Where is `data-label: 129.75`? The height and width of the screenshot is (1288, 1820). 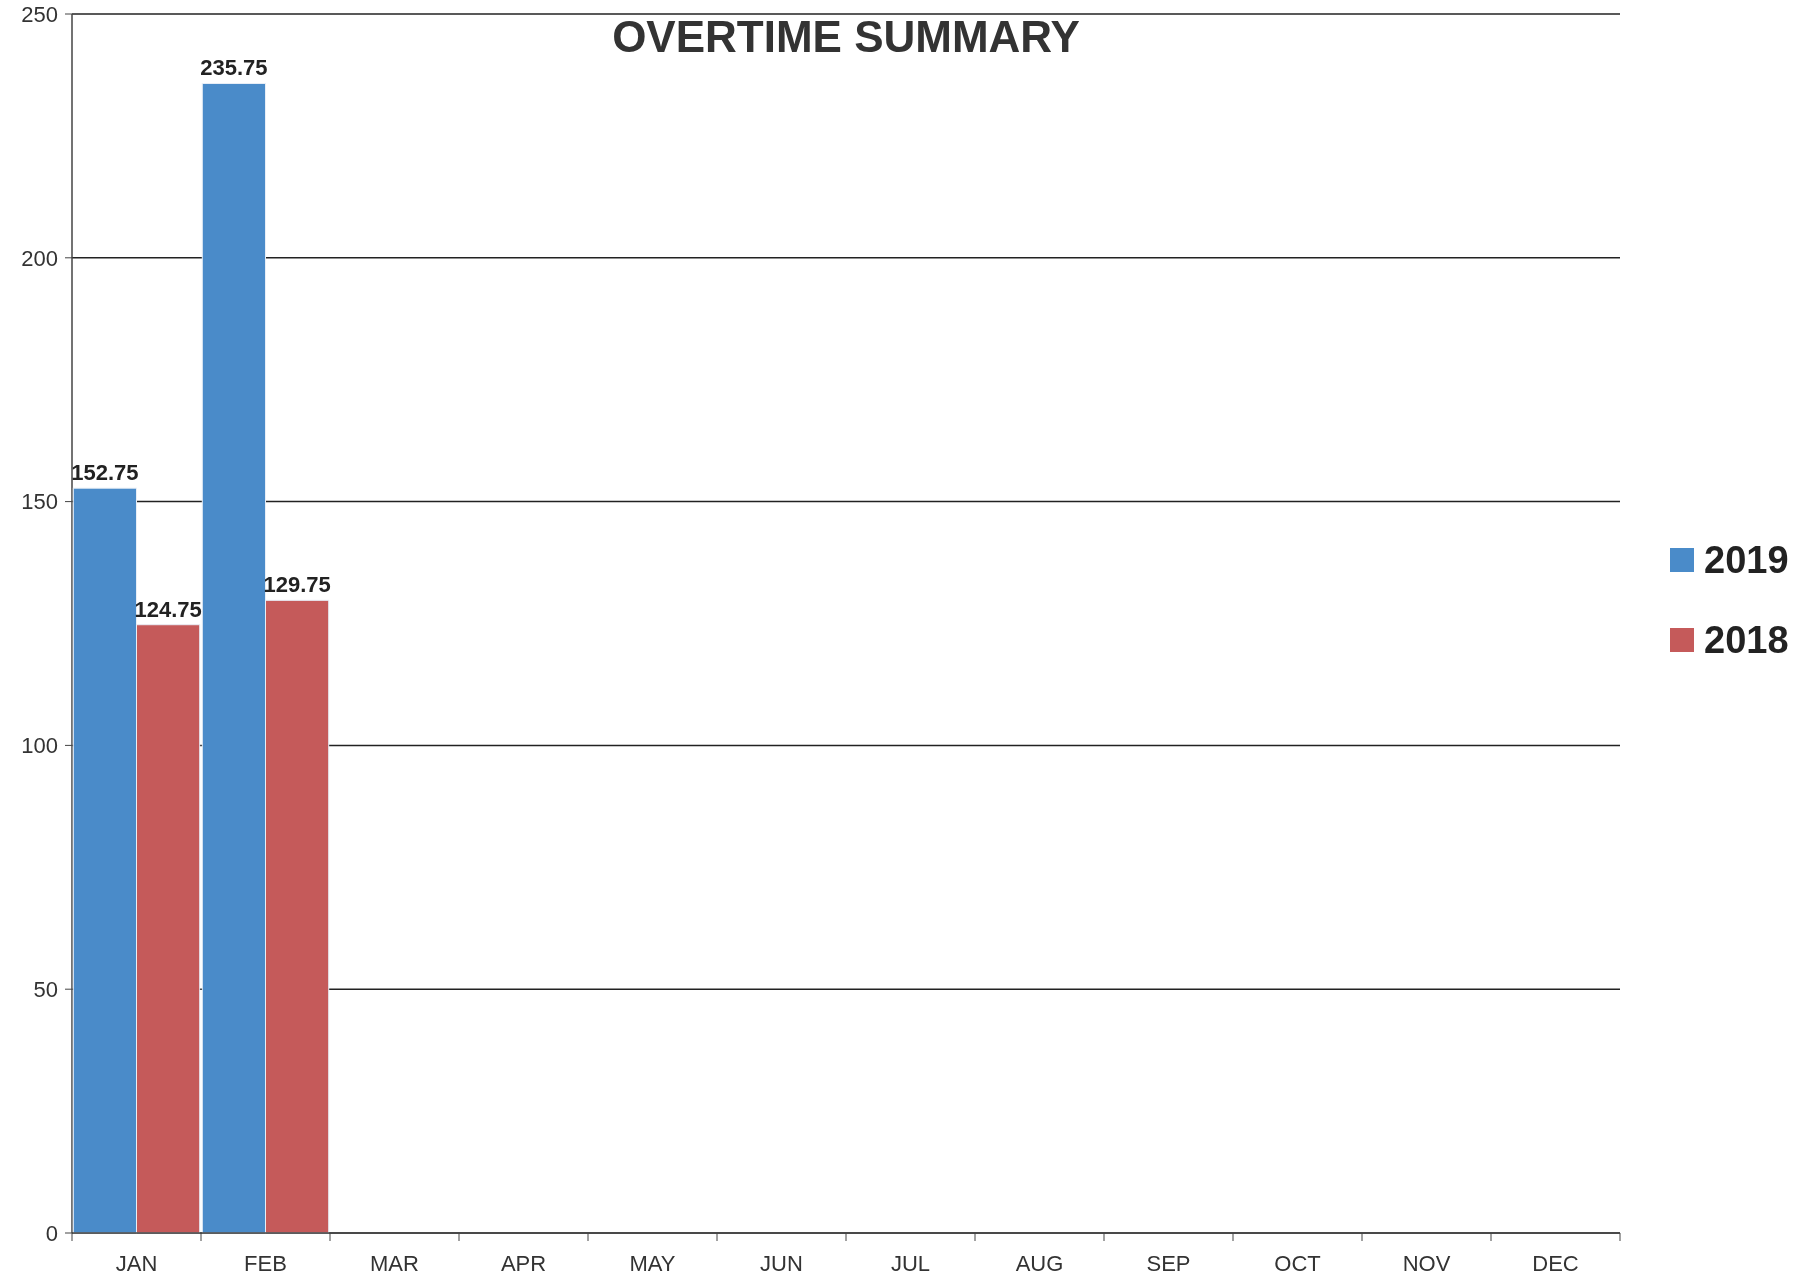
data-label: 129.75 is located at coordinates (297, 585).